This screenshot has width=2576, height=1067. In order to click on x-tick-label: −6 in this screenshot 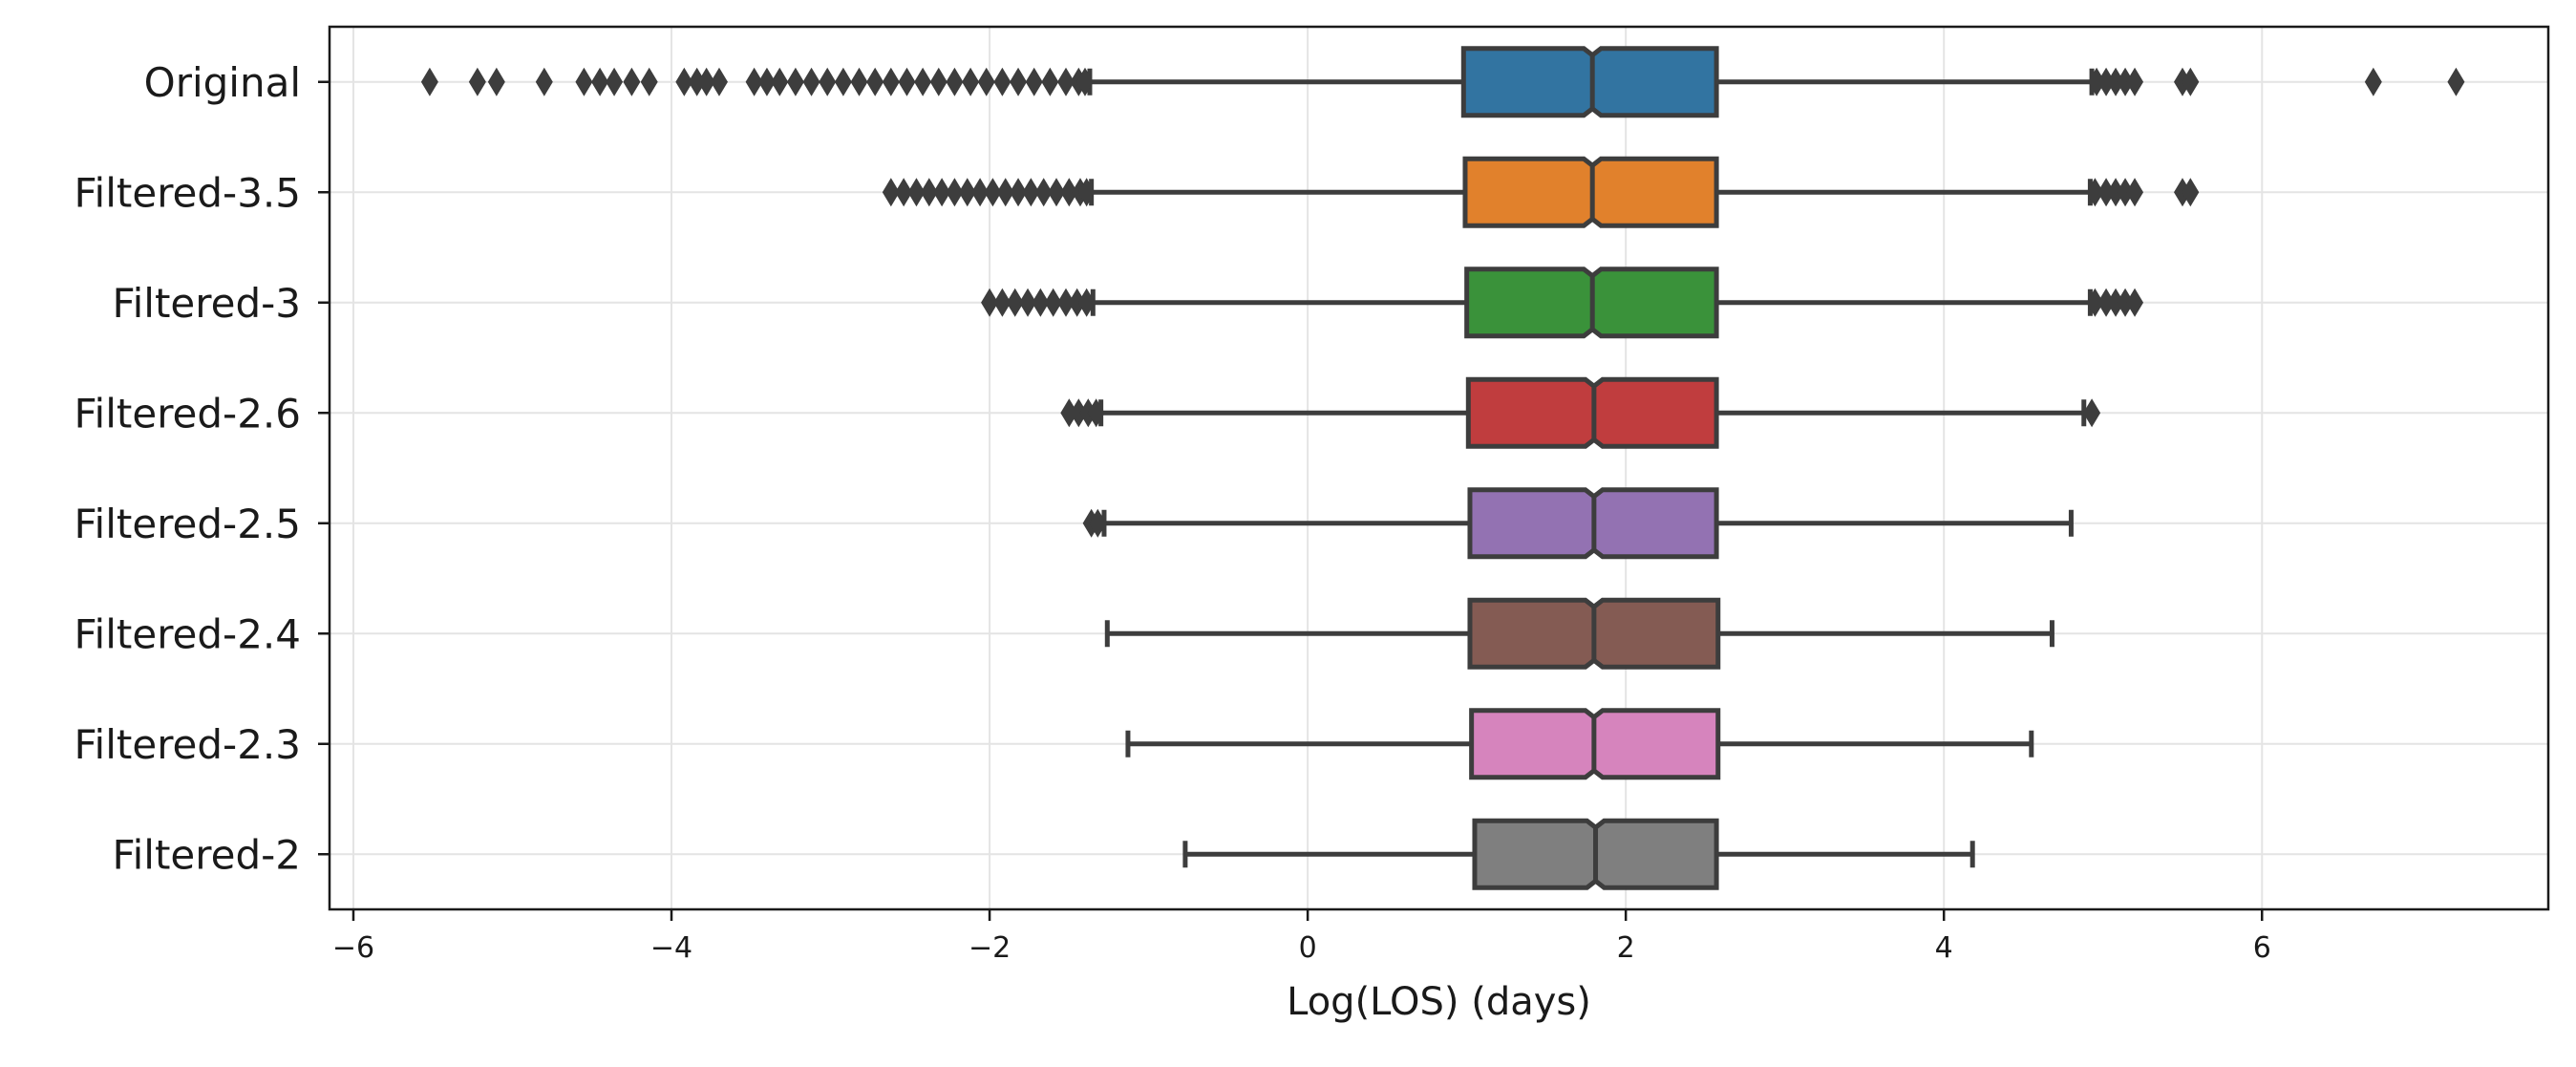, I will do `click(353, 948)`.